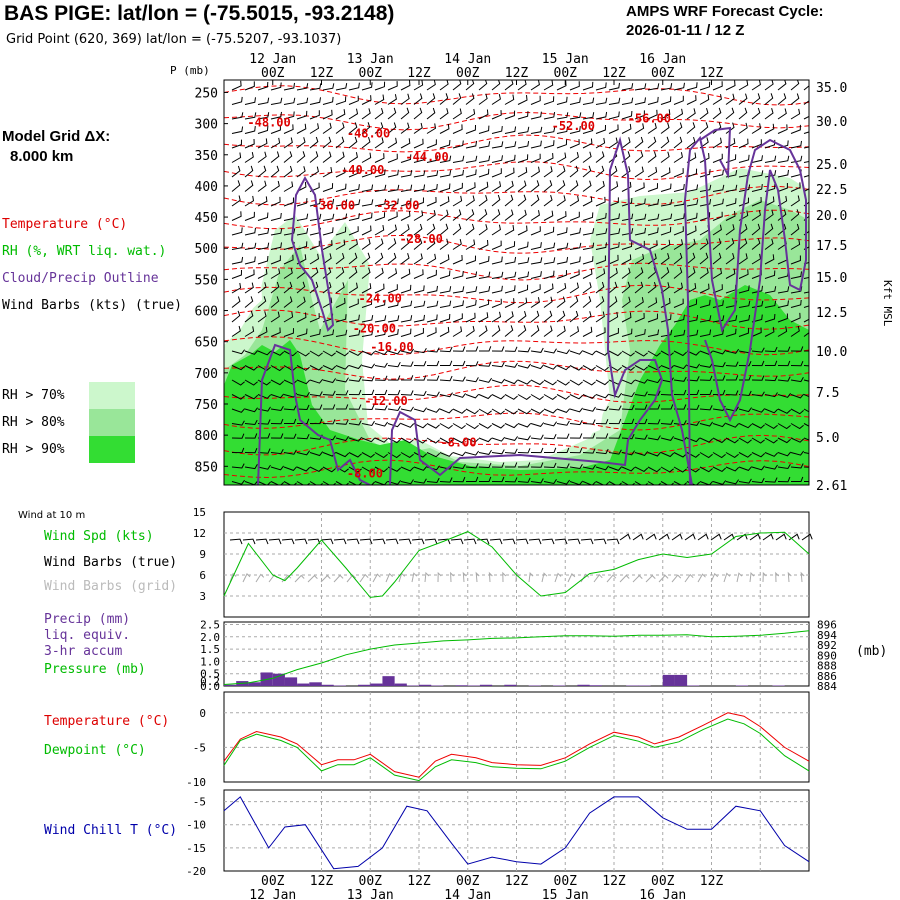  I want to click on wind-height-note: Wind at 10 m, so click(52, 515).